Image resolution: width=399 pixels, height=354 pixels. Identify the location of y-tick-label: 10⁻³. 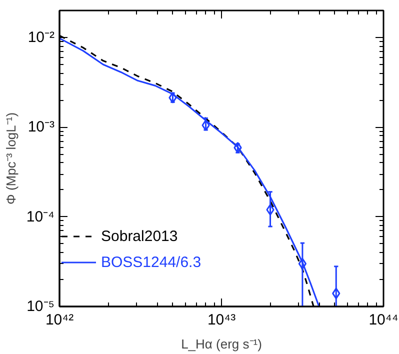
(41, 127).